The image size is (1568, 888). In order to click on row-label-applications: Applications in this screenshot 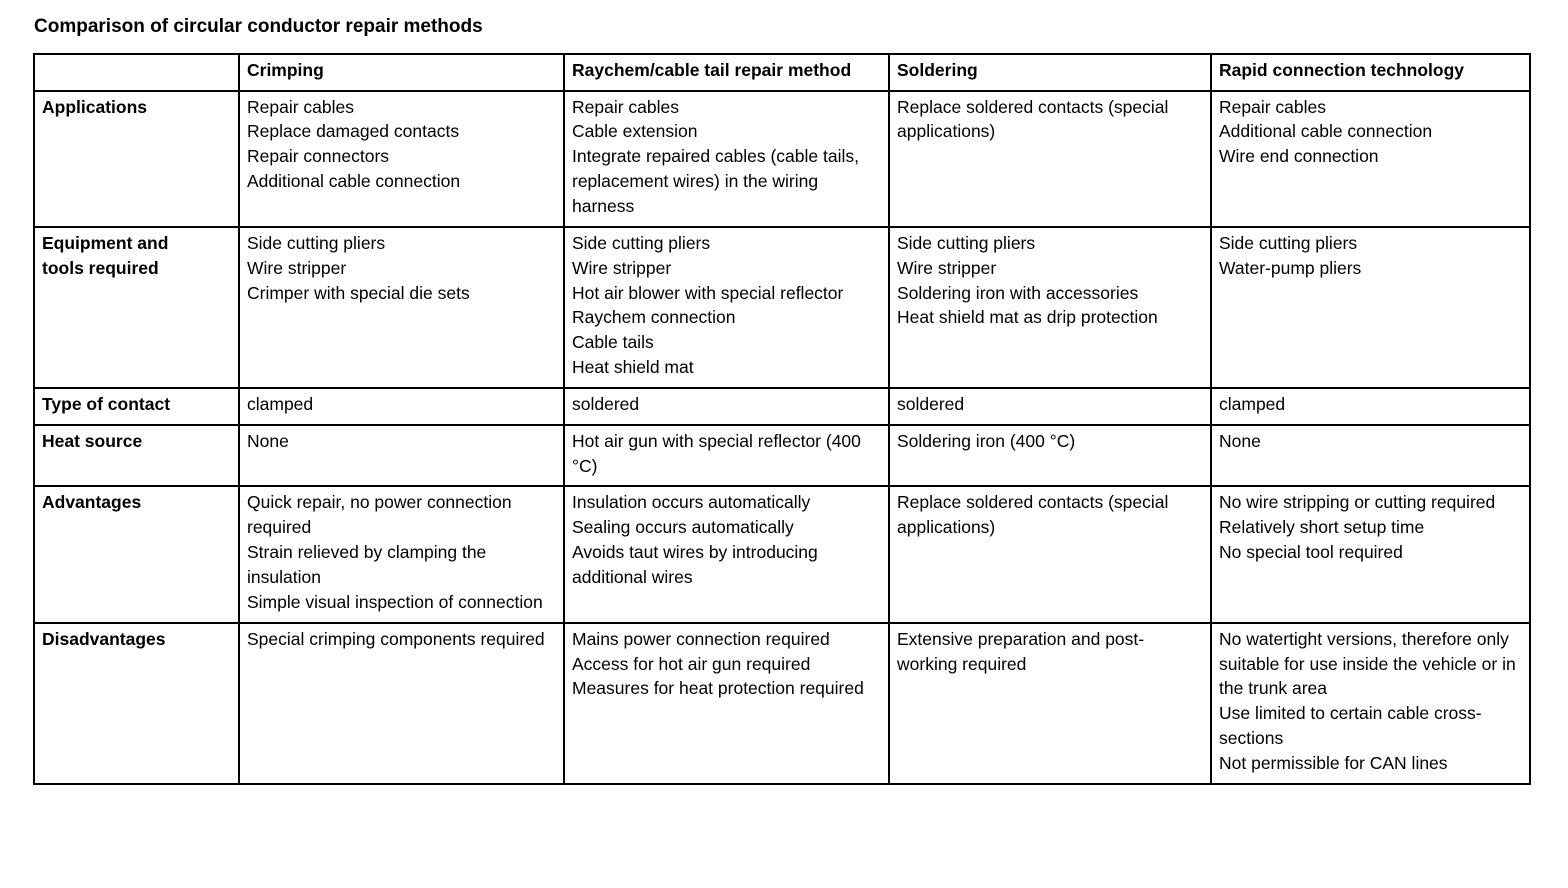, I will do `click(136, 158)`.